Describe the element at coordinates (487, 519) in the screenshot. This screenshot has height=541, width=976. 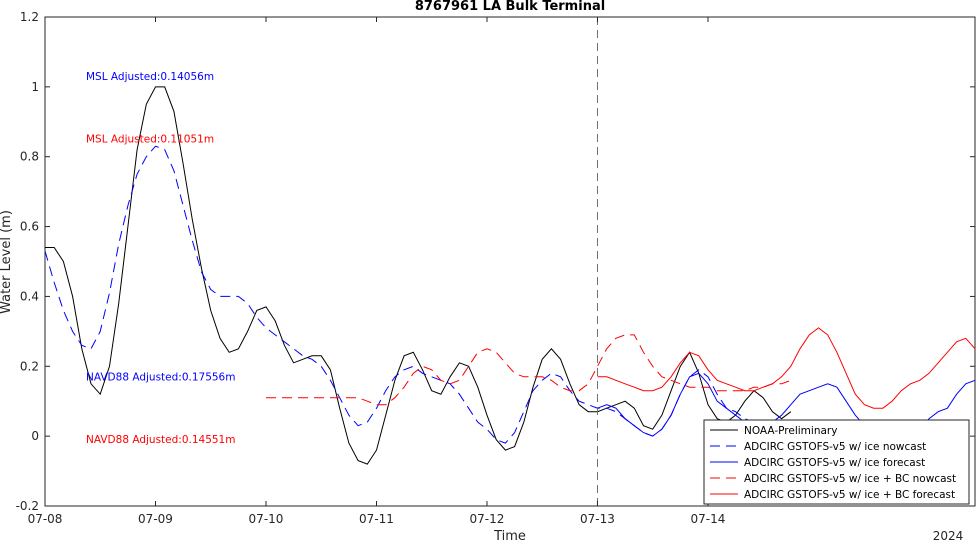
I see `x-tick-label: 07-12` at that location.